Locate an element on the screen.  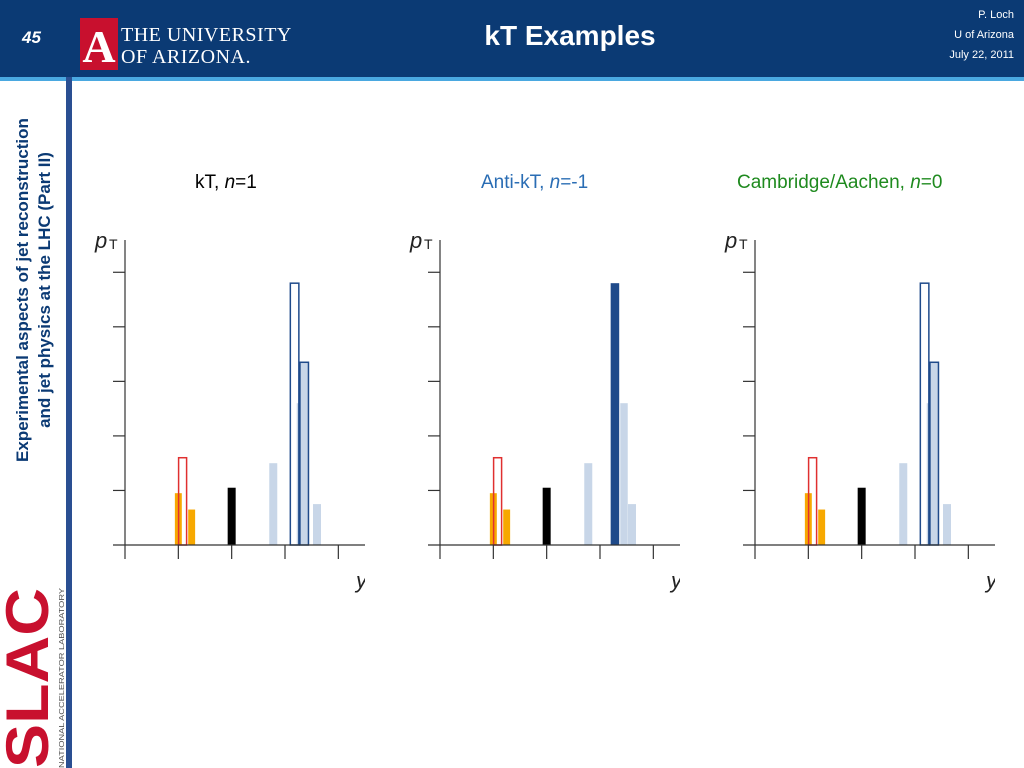
label-kt-suffix: =1 is located at coordinates (246, 182).